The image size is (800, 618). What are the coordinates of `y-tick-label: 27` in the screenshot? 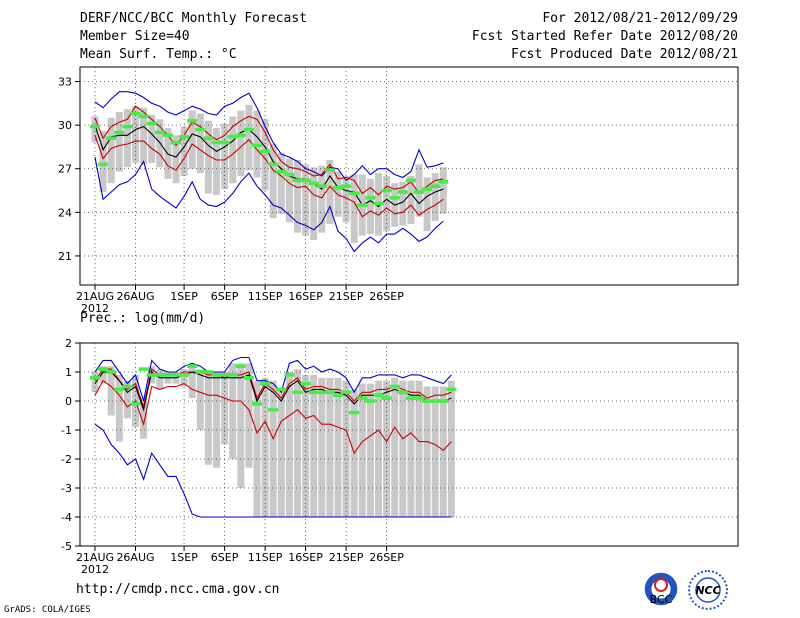 It's located at (65, 169).